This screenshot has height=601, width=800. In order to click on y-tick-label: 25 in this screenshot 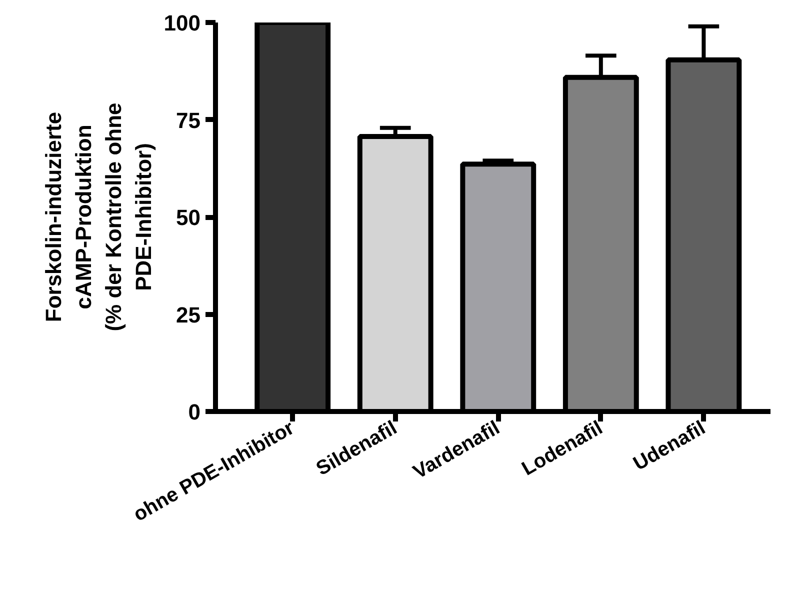, I will do `click(188, 315)`.